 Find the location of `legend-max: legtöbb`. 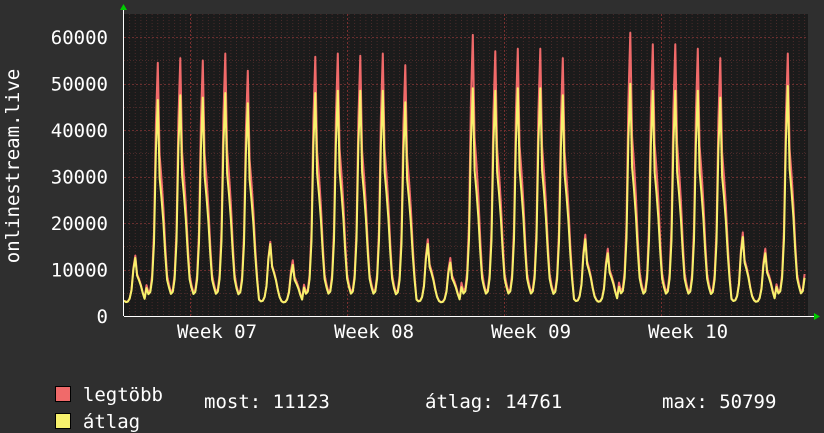

legend-max: legtöbb is located at coordinates (97, 385).